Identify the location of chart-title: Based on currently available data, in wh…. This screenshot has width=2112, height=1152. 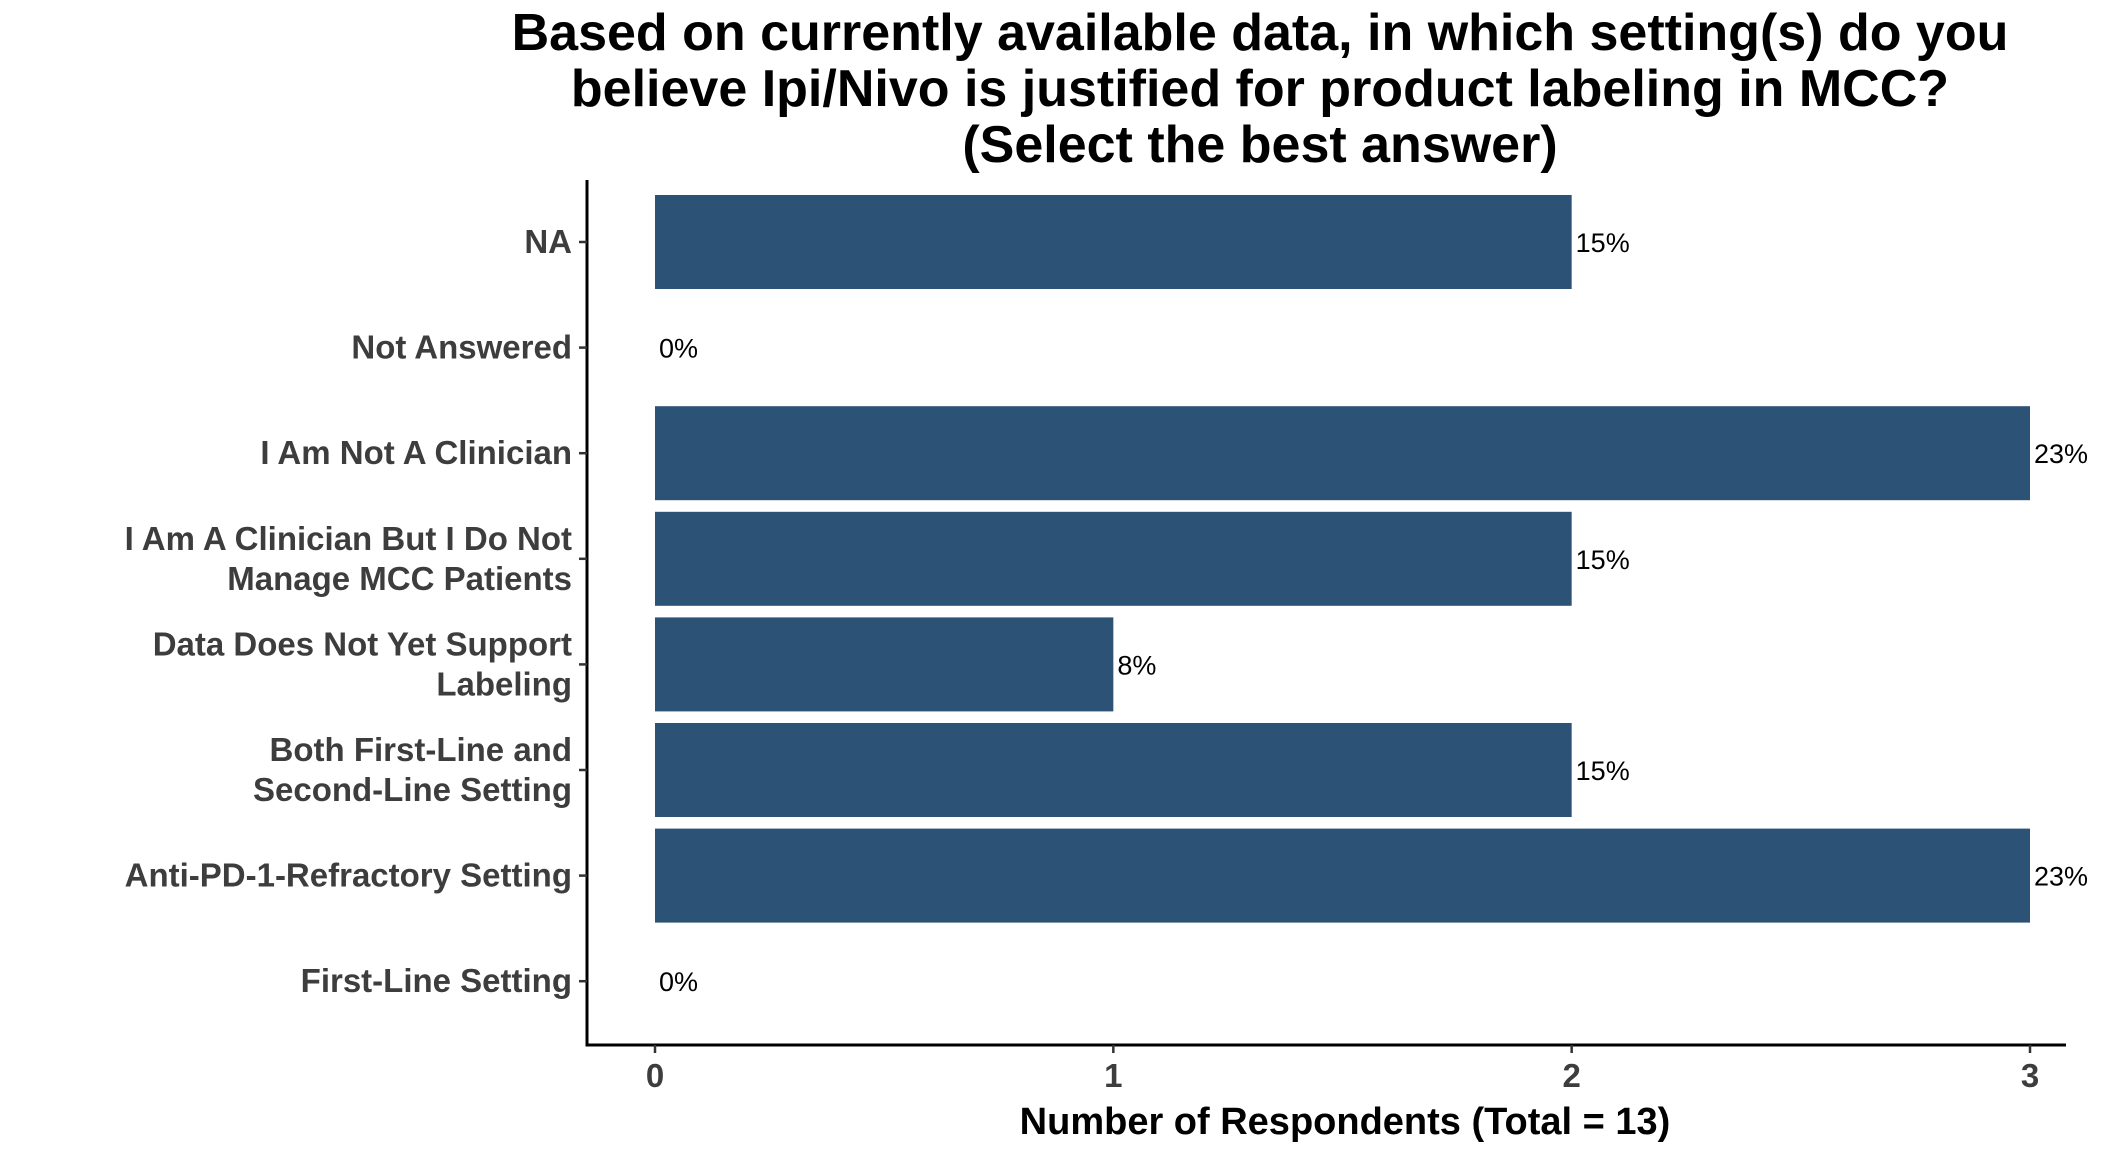
(1260, 89).